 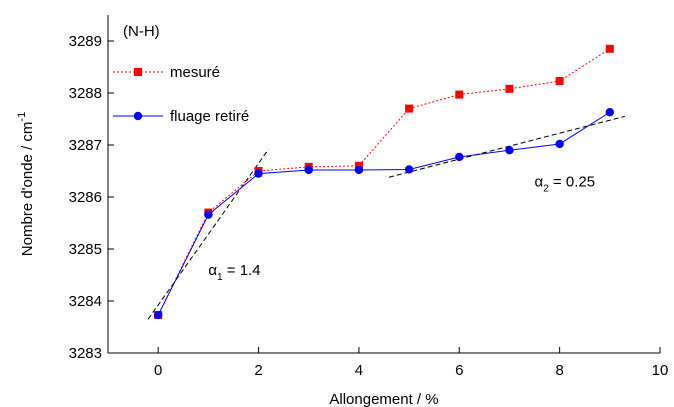 I want to click on fit-label: α1 = 1.4, so click(x=234, y=272).